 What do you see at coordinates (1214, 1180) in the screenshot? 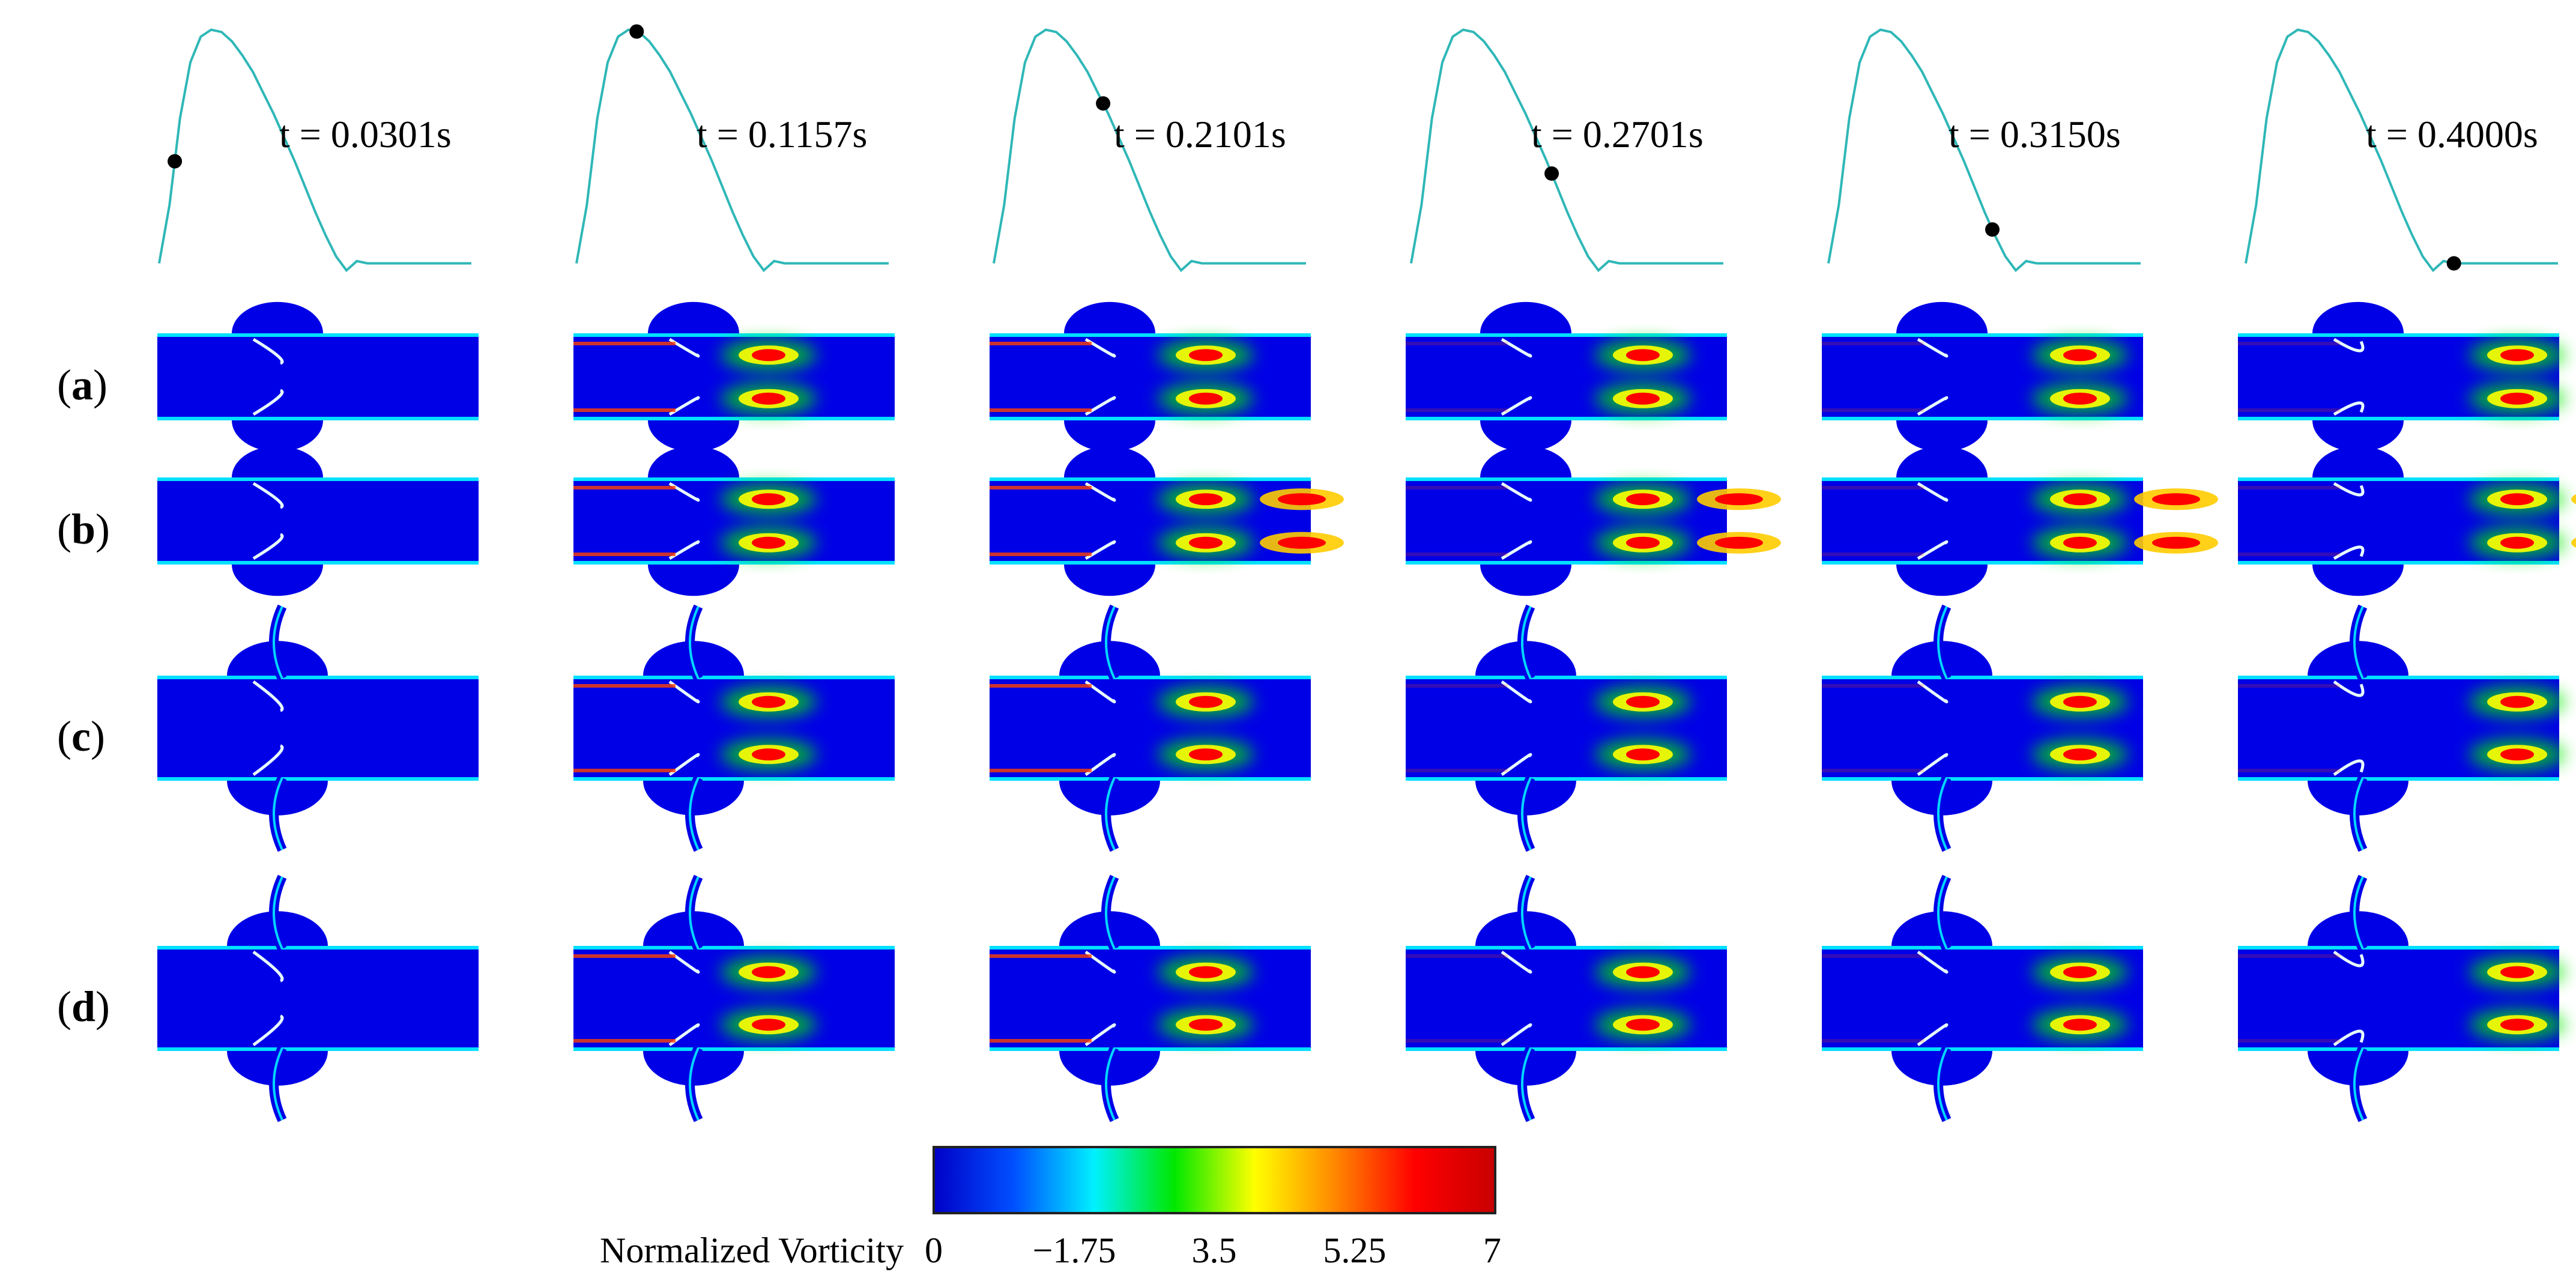
I see `colorbar-gradient` at bounding box center [1214, 1180].